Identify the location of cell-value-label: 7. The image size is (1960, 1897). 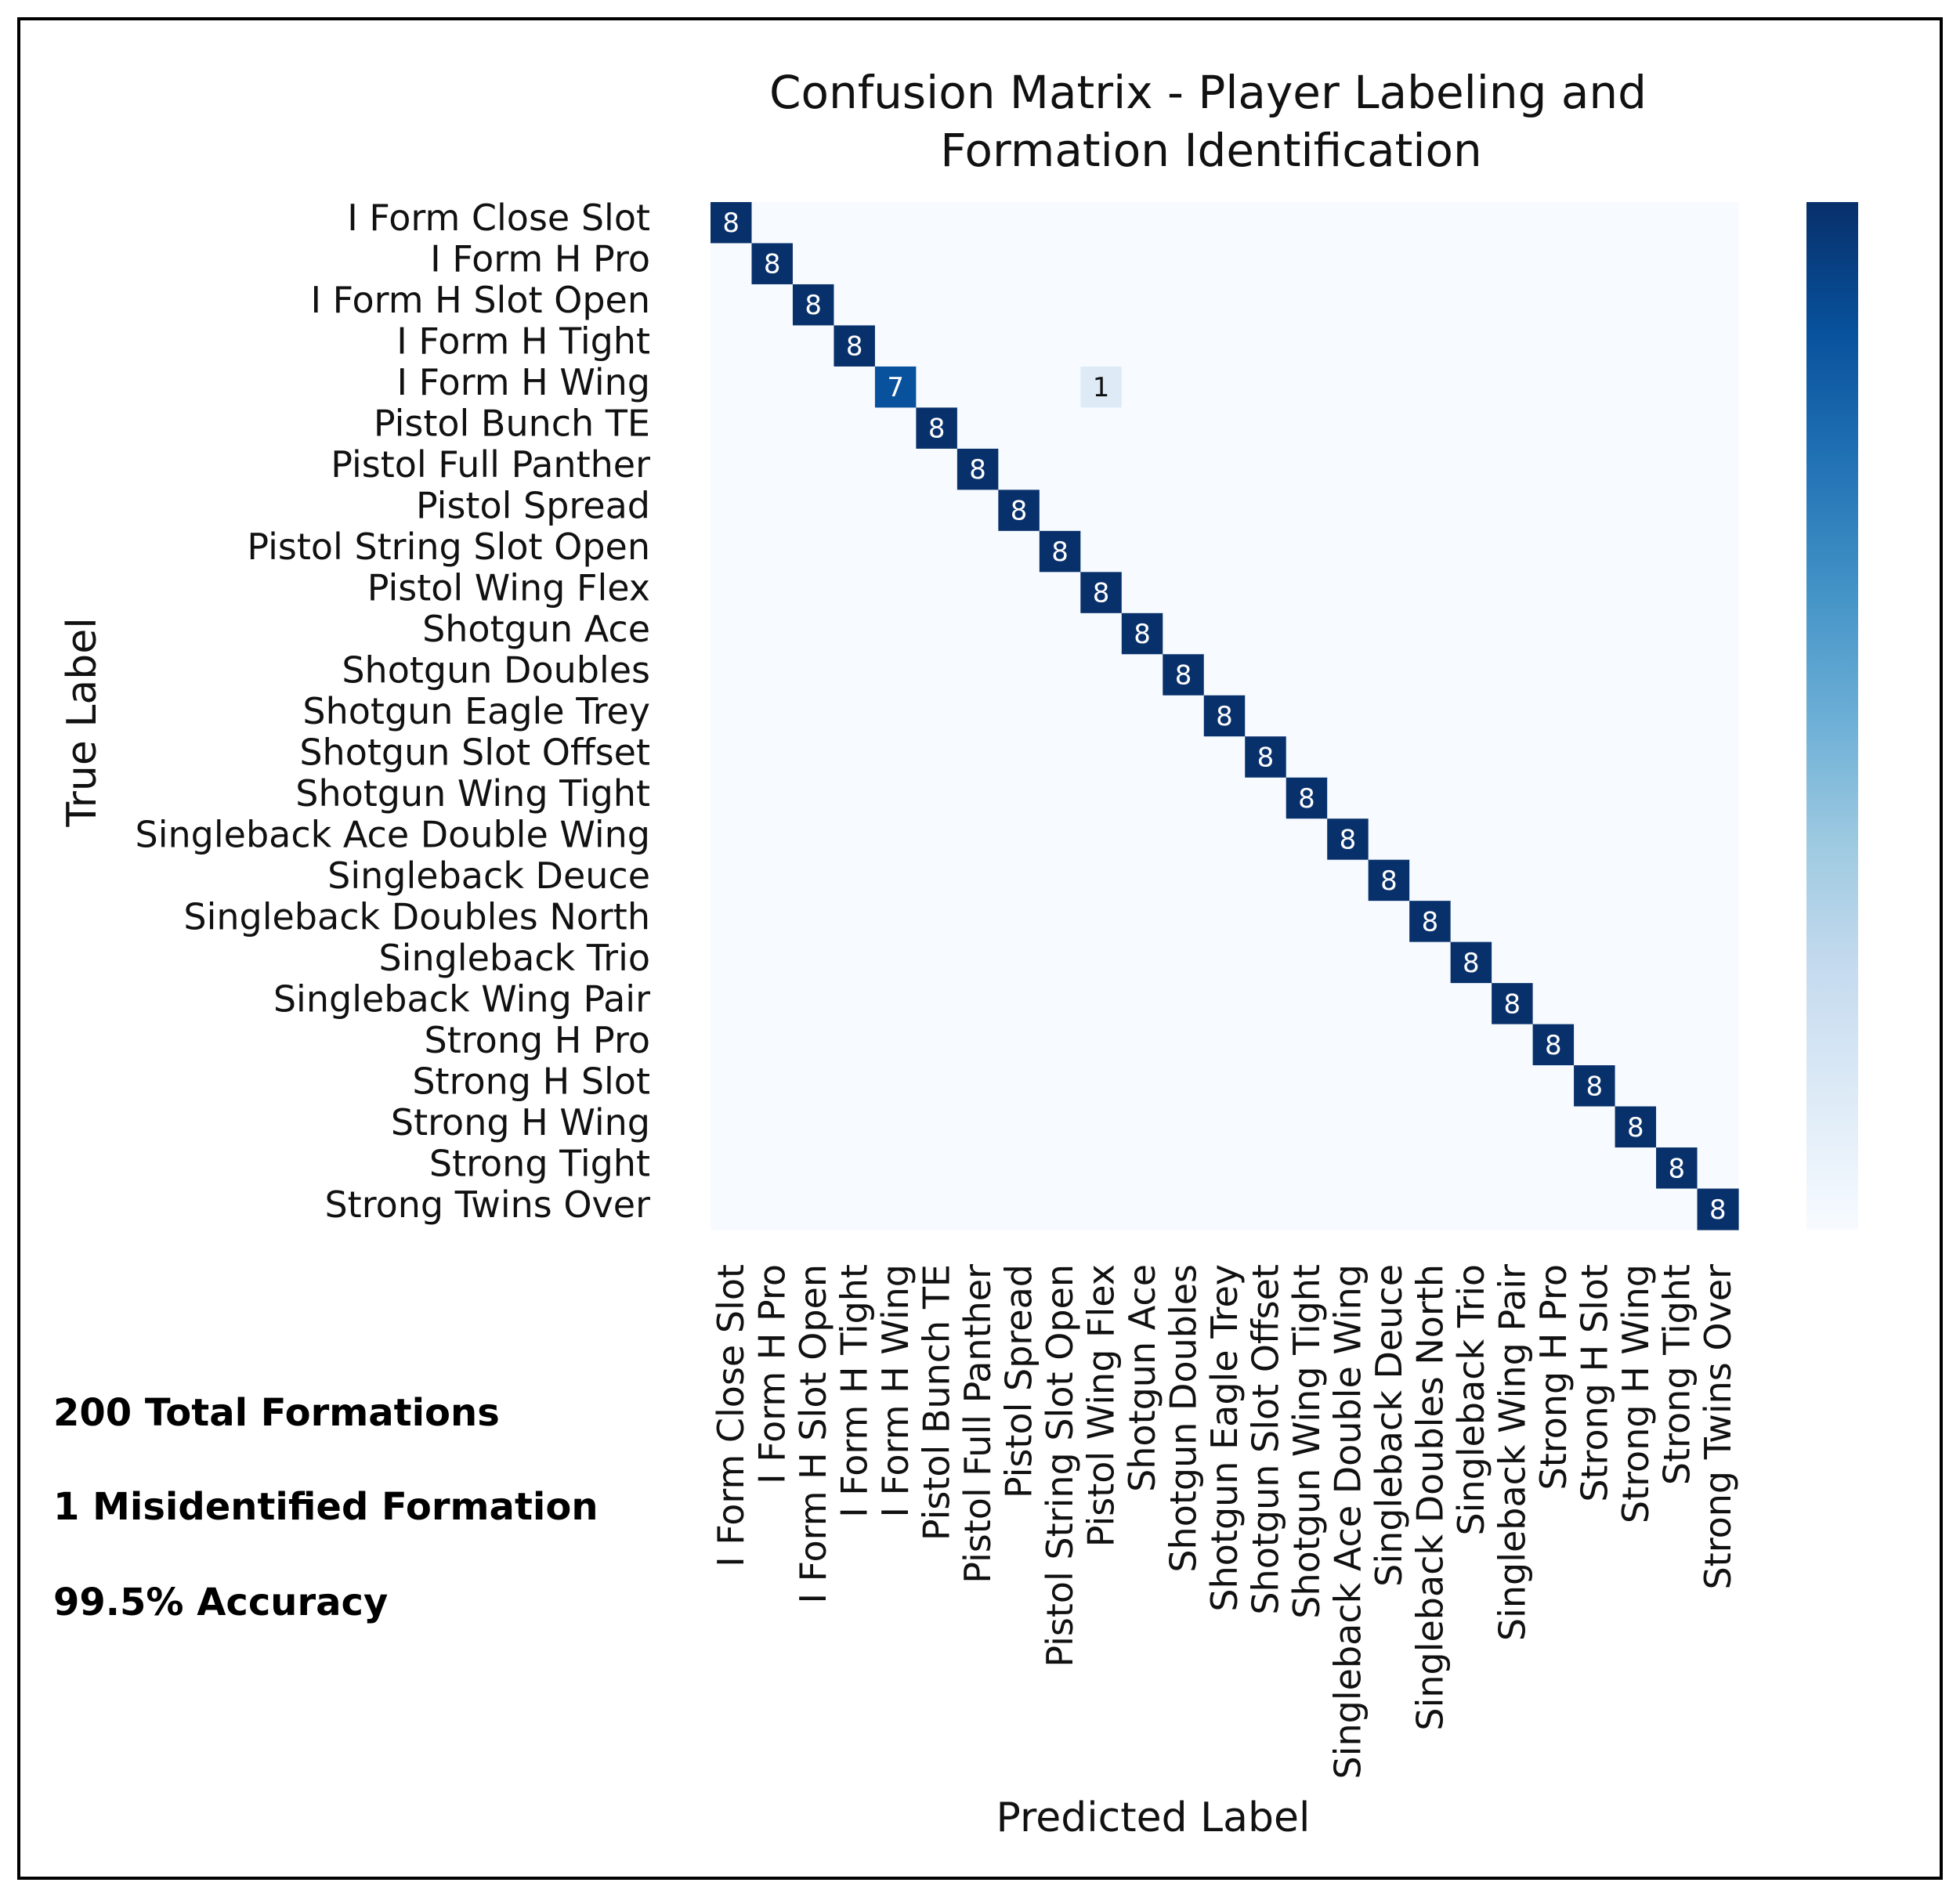
(896, 388).